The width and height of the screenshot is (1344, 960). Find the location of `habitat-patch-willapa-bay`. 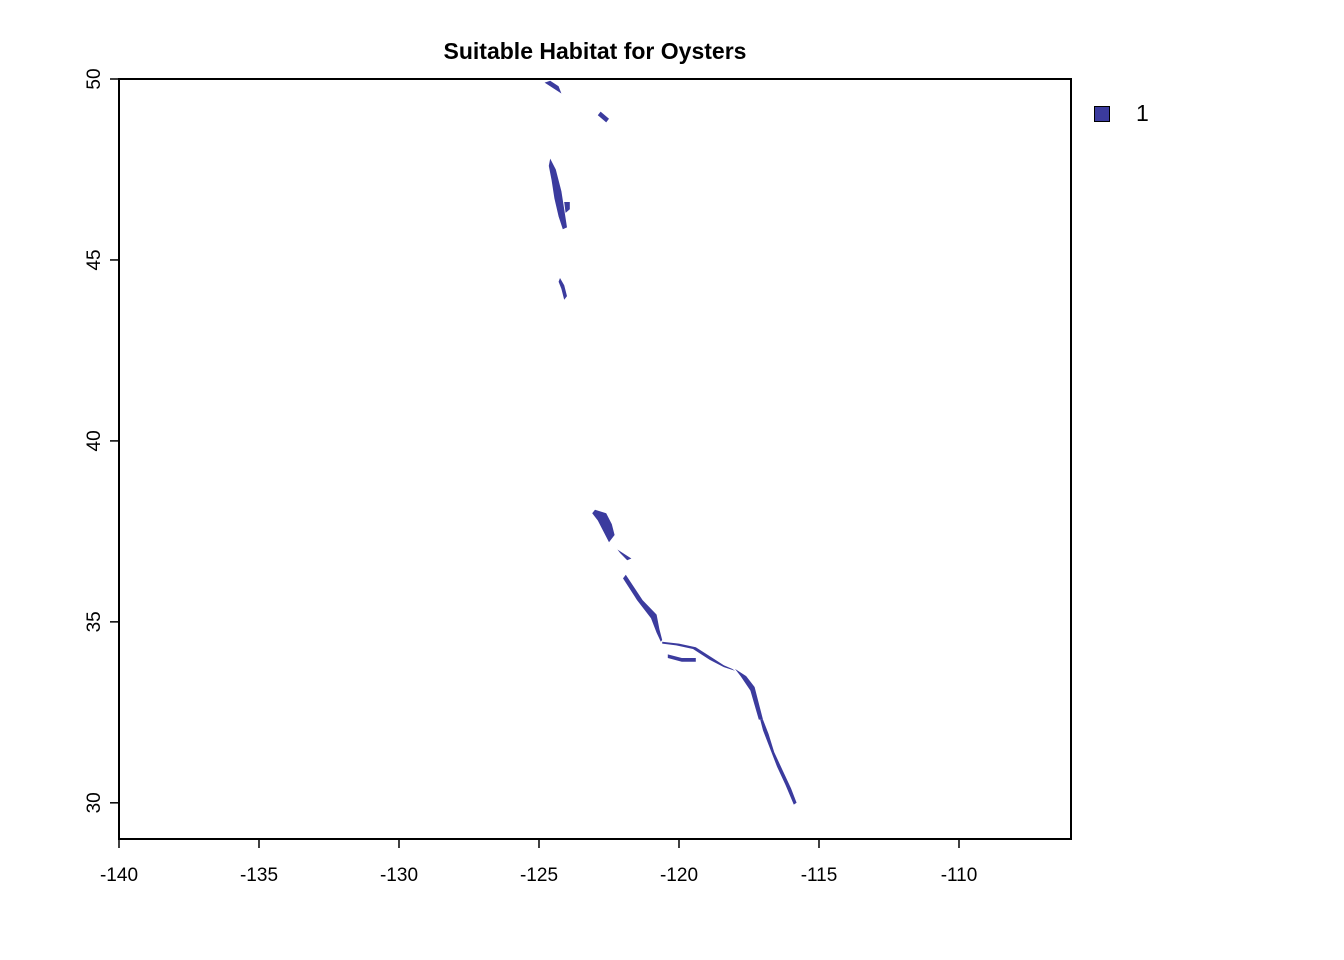

habitat-patch-willapa-bay is located at coordinates (567, 207).